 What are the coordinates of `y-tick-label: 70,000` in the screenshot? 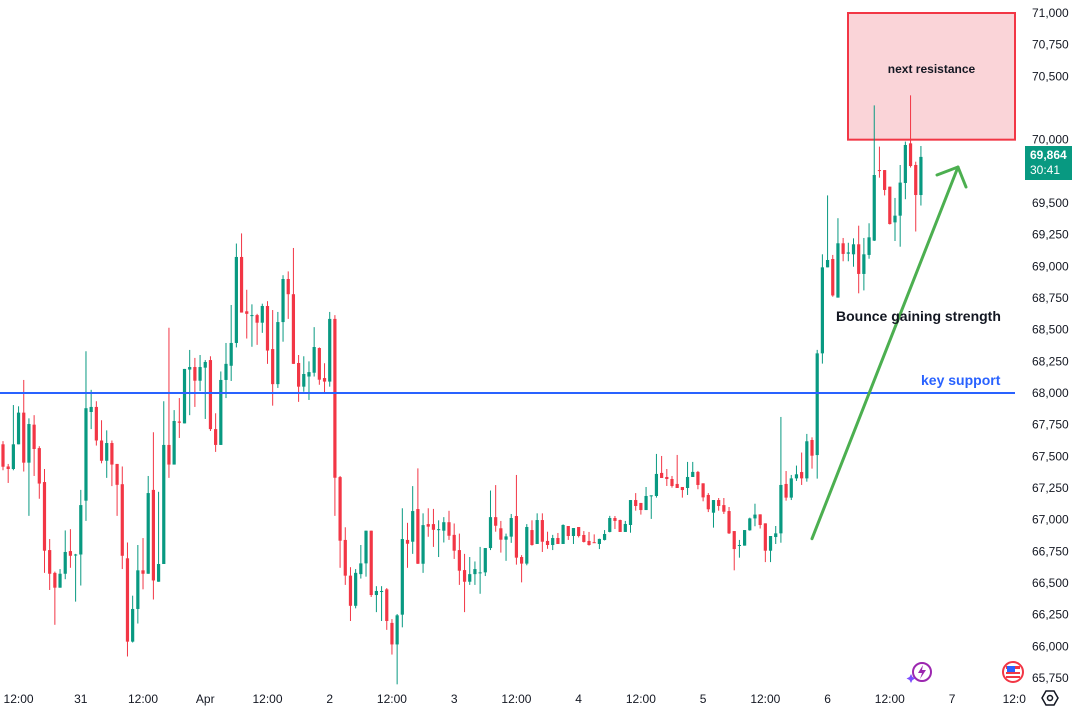 It's located at (1050, 140).